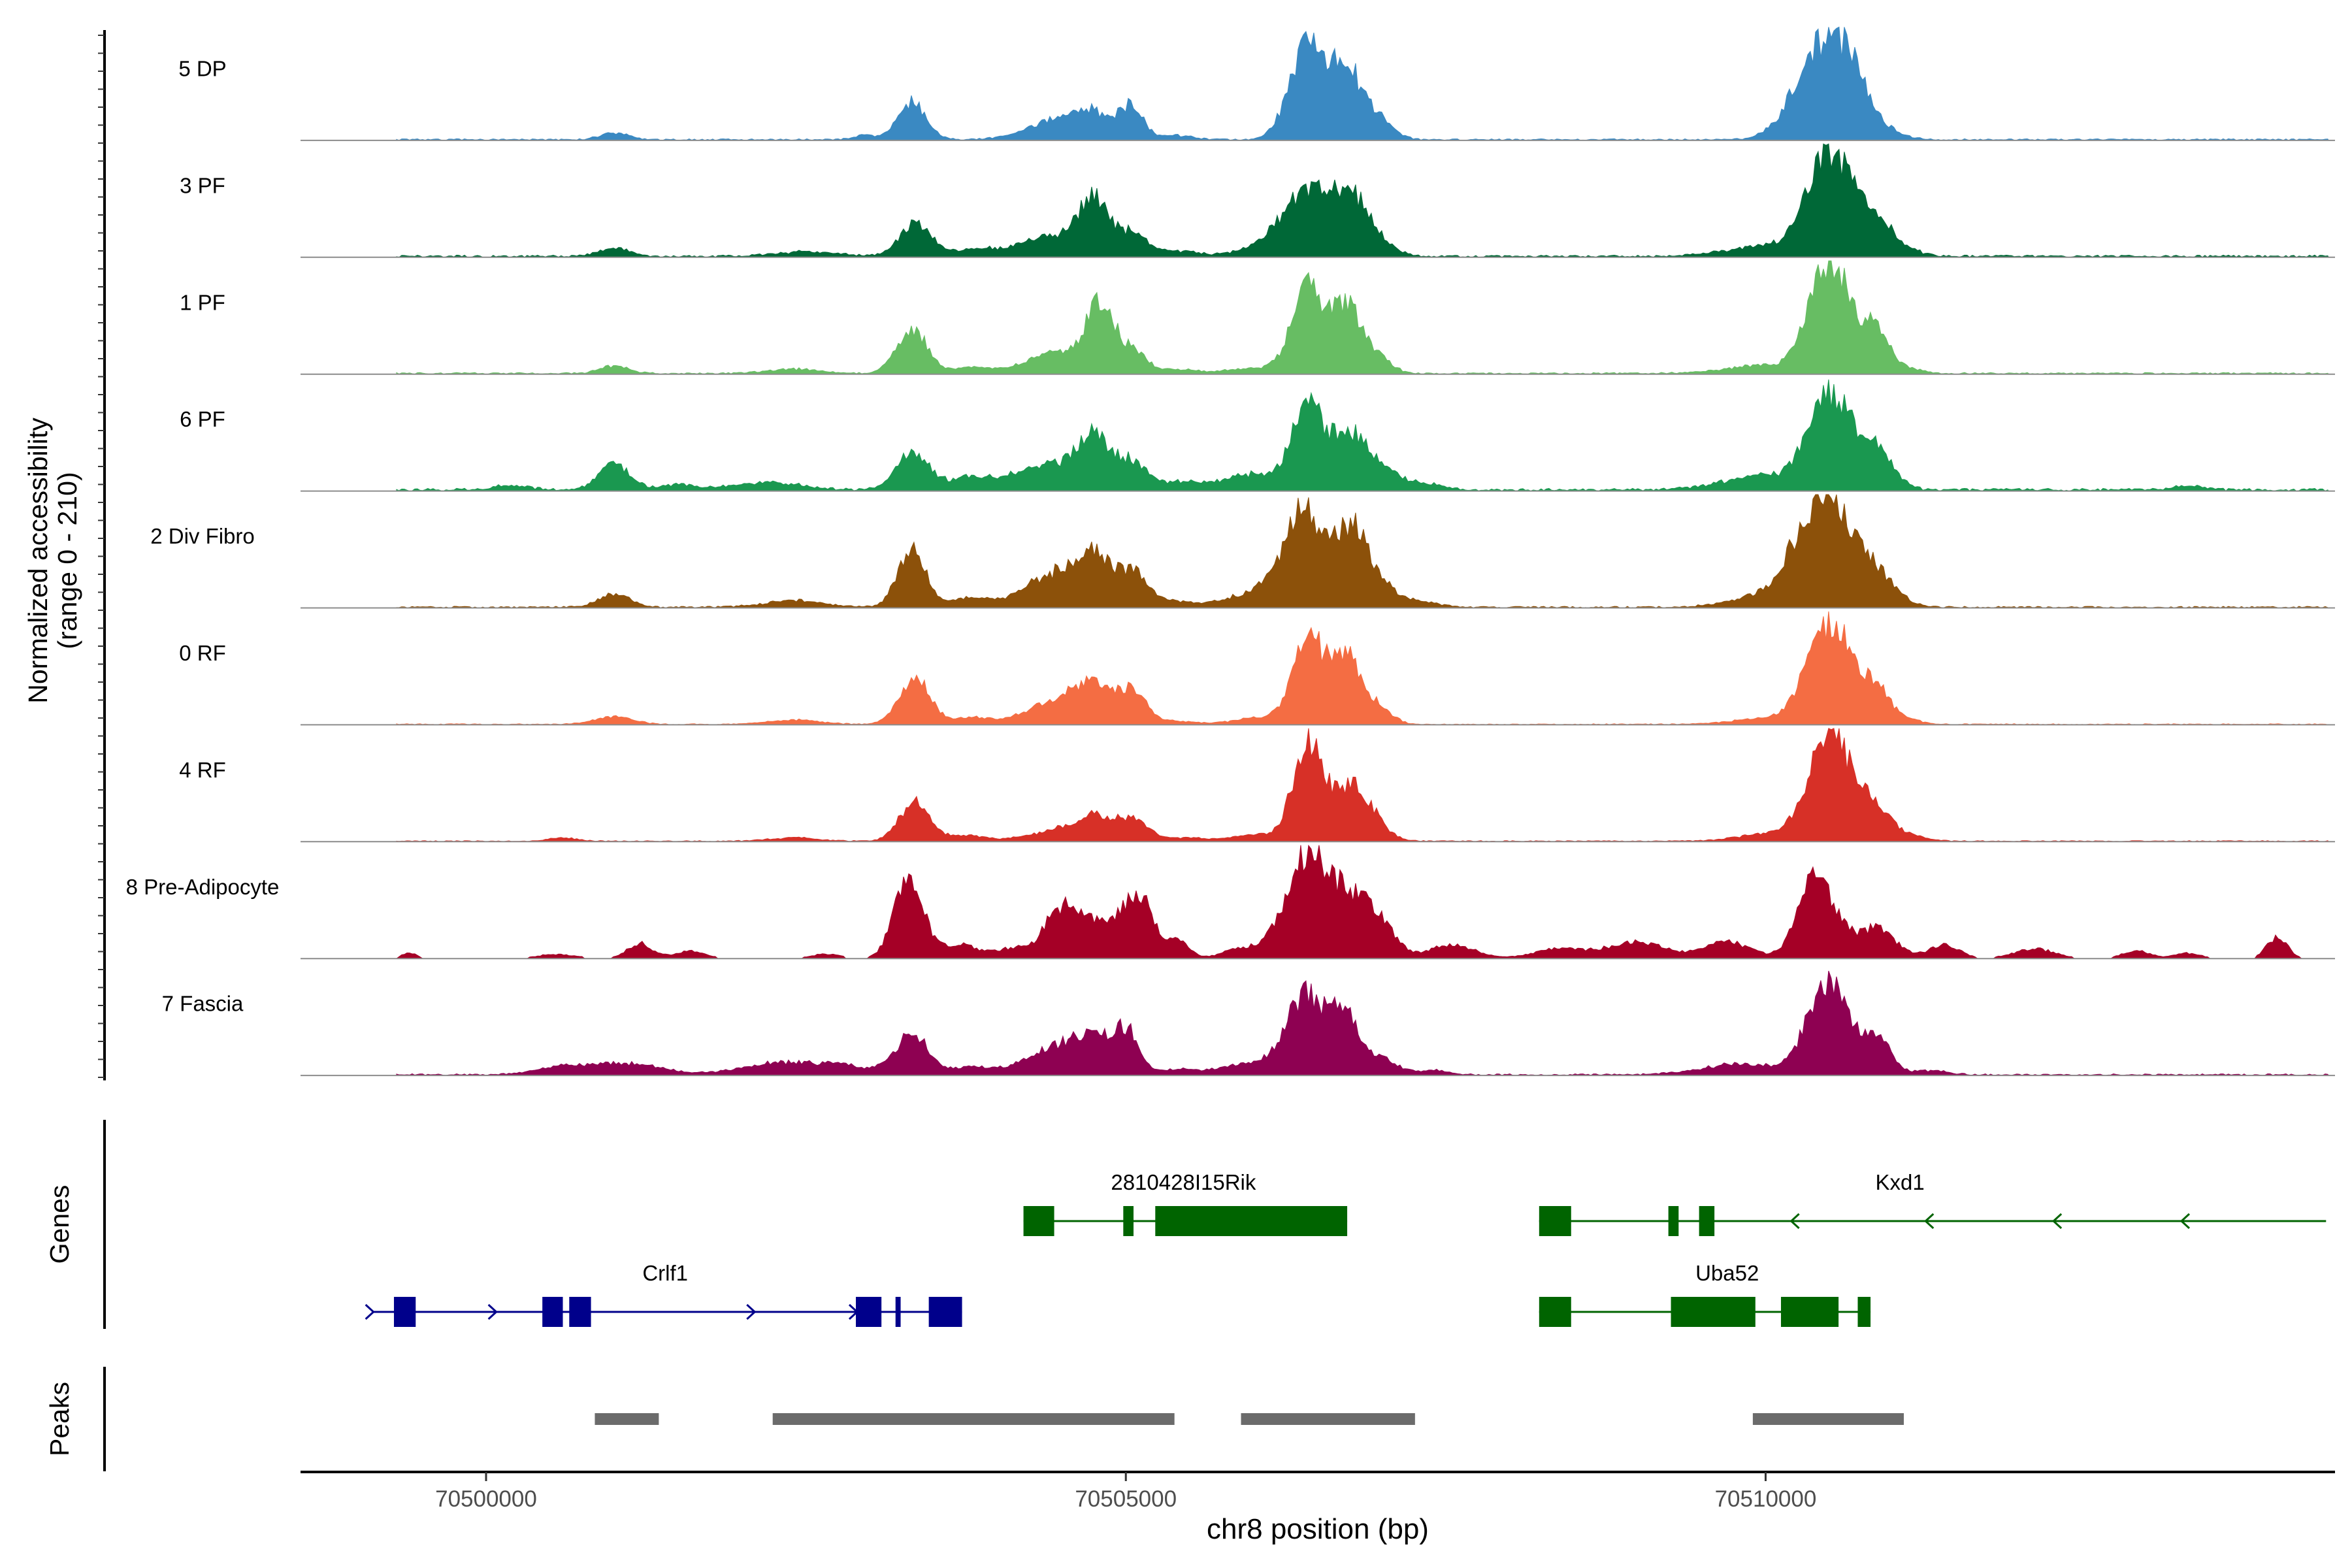 The width and height of the screenshot is (2352, 1568). I want to click on track-2-div-fibro: 2 Div Fibro, so click(1242, 551).